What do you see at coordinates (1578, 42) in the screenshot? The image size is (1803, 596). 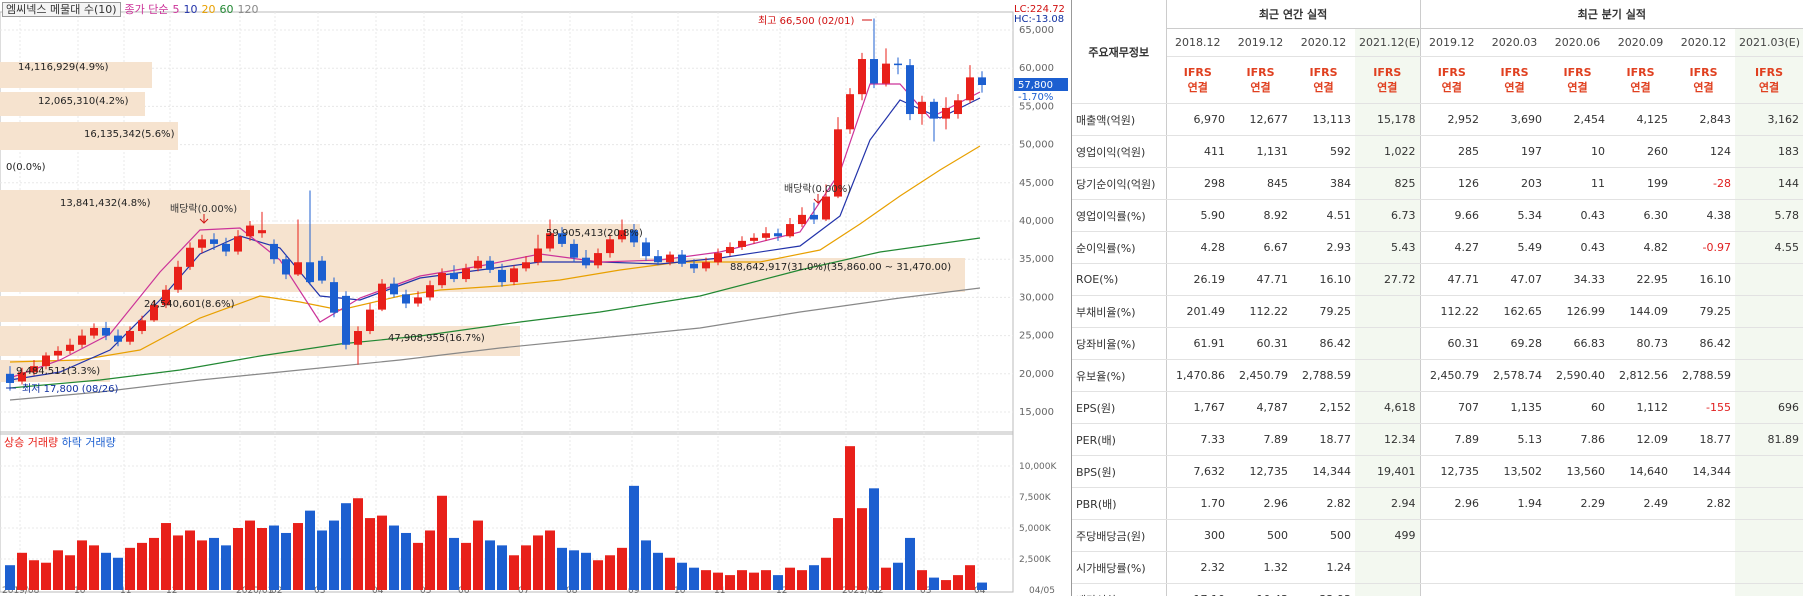 I see `period-header: 2020.06` at bounding box center [1578, 42].